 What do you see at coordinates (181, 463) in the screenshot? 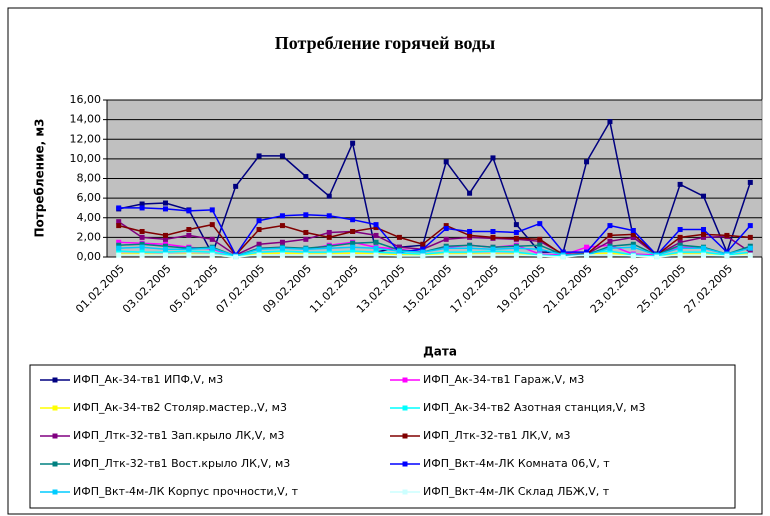
I see `legend-label: ИФП_Лтк-32-тв1 Вост.крыло ЛК,V, м3` at bounding box center [181, 463].